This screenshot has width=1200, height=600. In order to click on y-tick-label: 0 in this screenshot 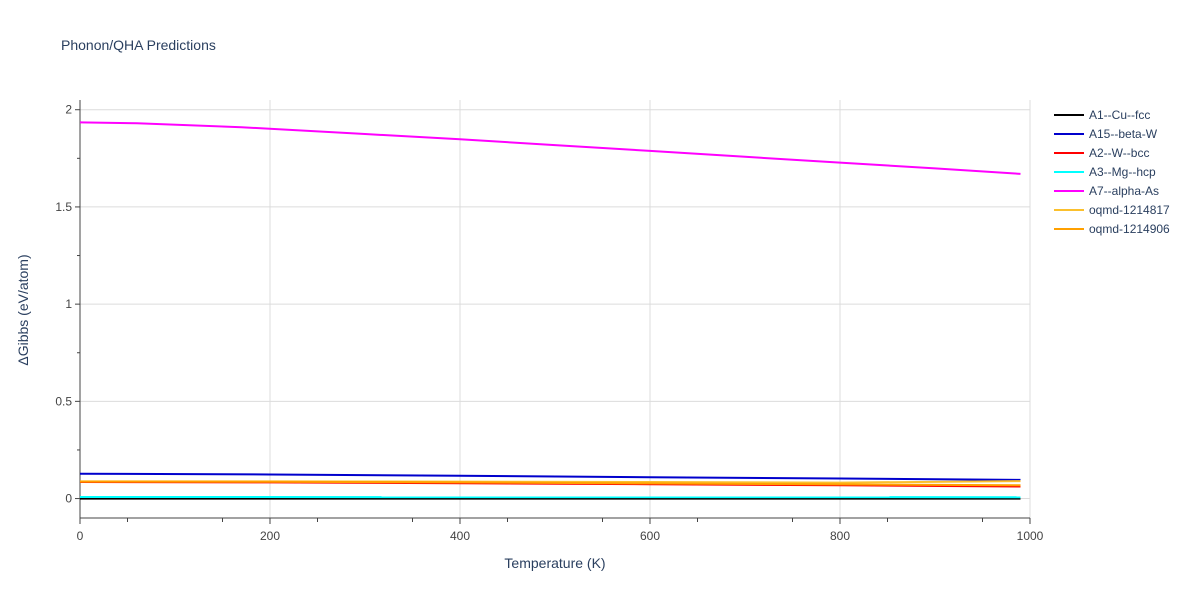, I will do `click(68, 499)`.